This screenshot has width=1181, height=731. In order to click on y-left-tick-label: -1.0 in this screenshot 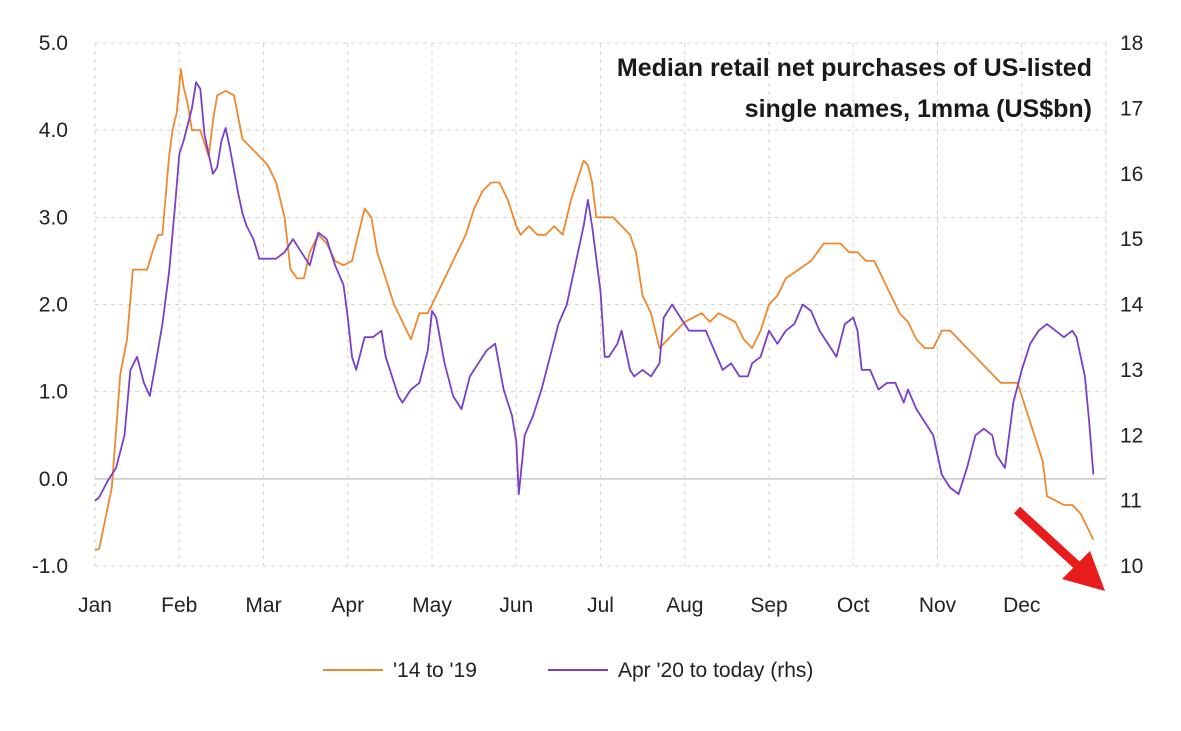, I will do `click(50, 566)`.